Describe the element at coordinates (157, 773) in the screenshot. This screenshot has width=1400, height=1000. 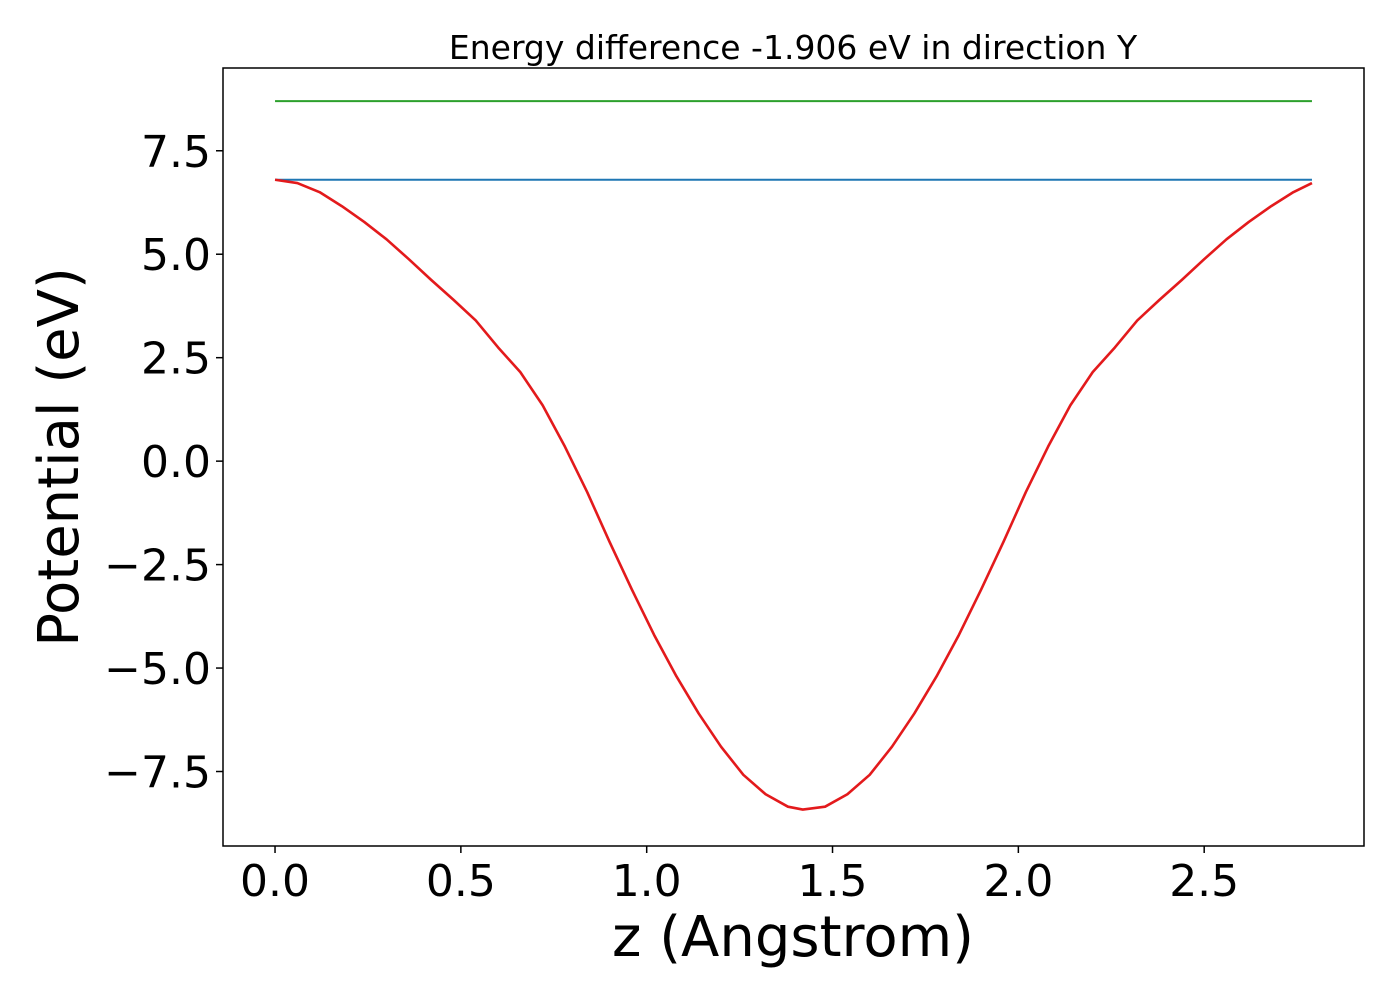
I see `y-tick-label: −7.5` at that location.